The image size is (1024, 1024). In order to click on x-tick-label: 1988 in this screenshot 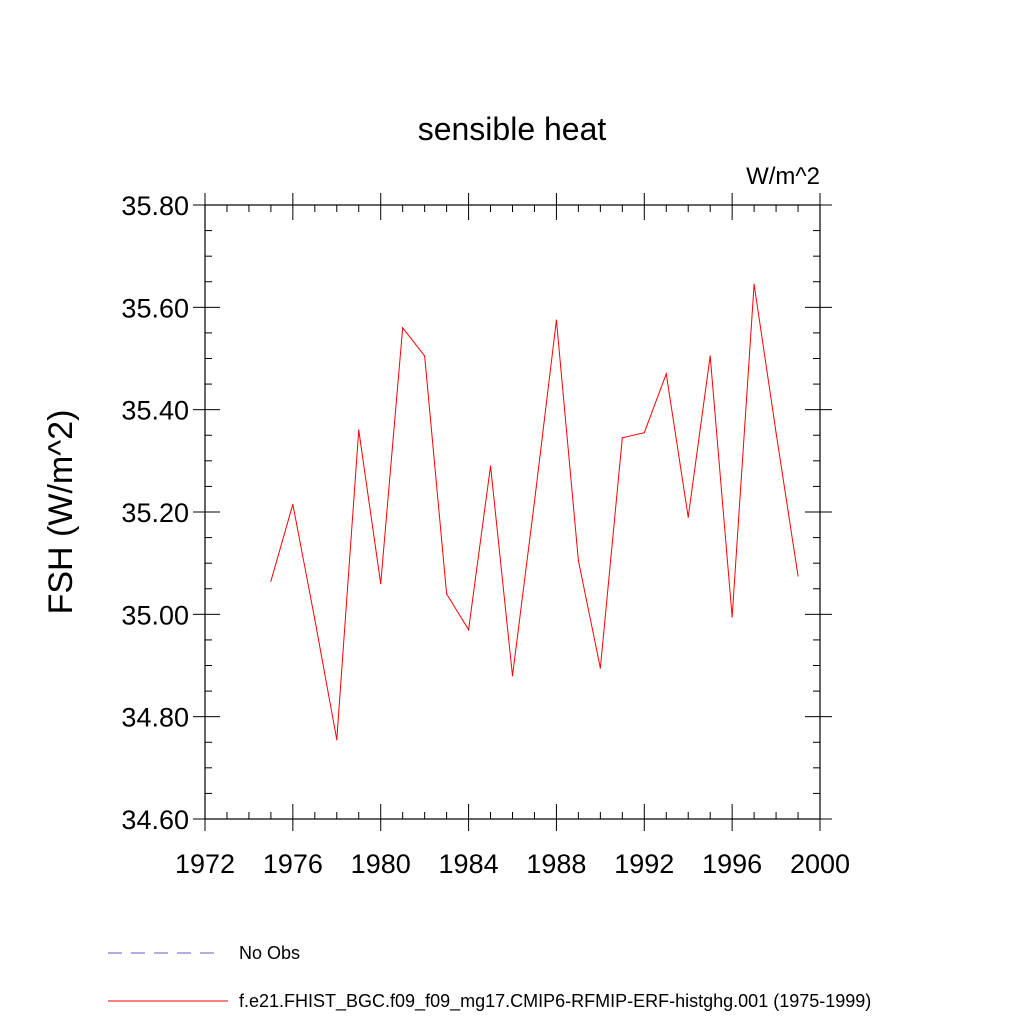, I will do `click(556, 864)`.